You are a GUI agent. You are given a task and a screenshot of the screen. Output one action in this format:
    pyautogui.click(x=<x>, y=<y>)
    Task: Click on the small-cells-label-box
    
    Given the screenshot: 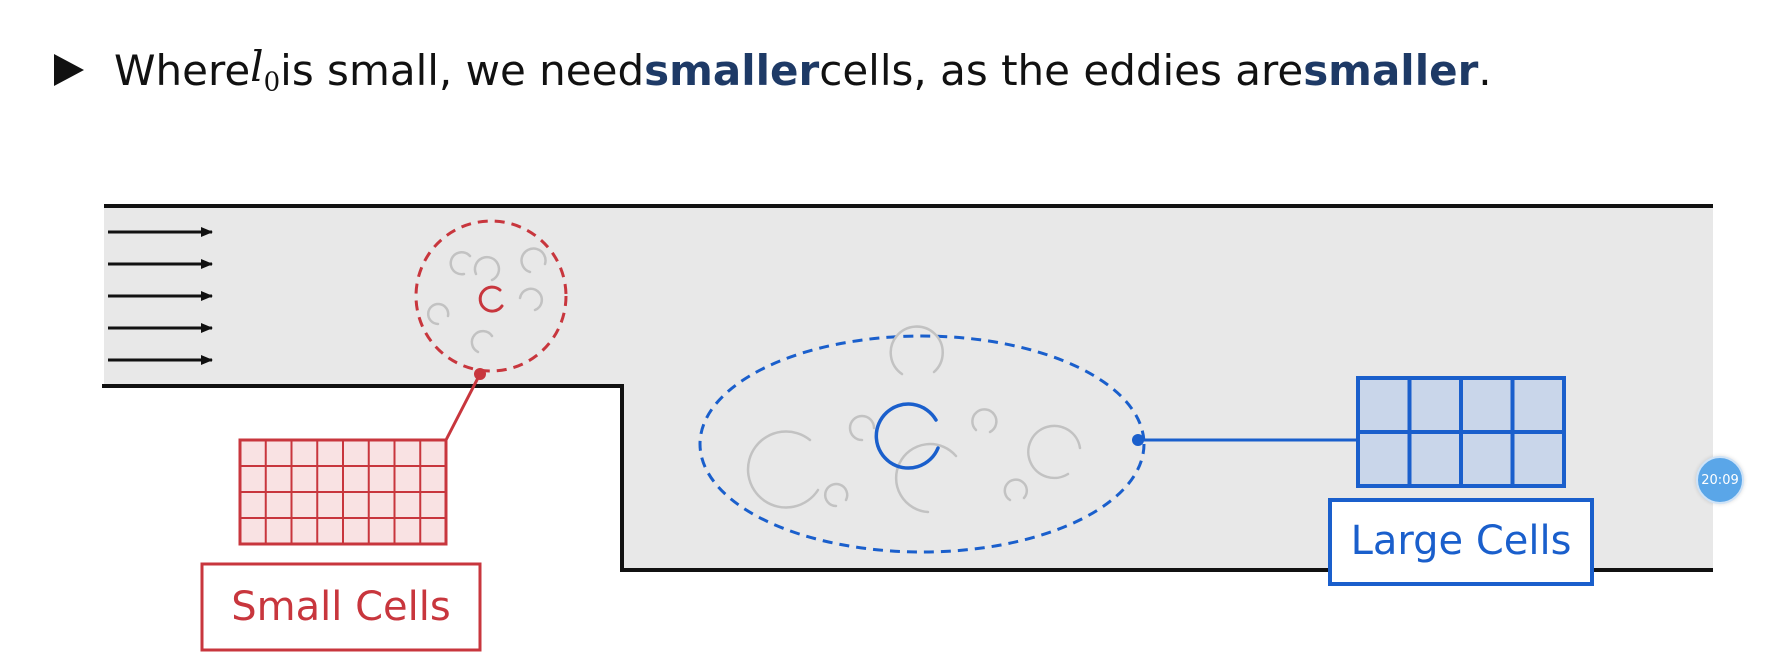 What is the action you would take?
    pyautogui.click(x=341, y=607)
    